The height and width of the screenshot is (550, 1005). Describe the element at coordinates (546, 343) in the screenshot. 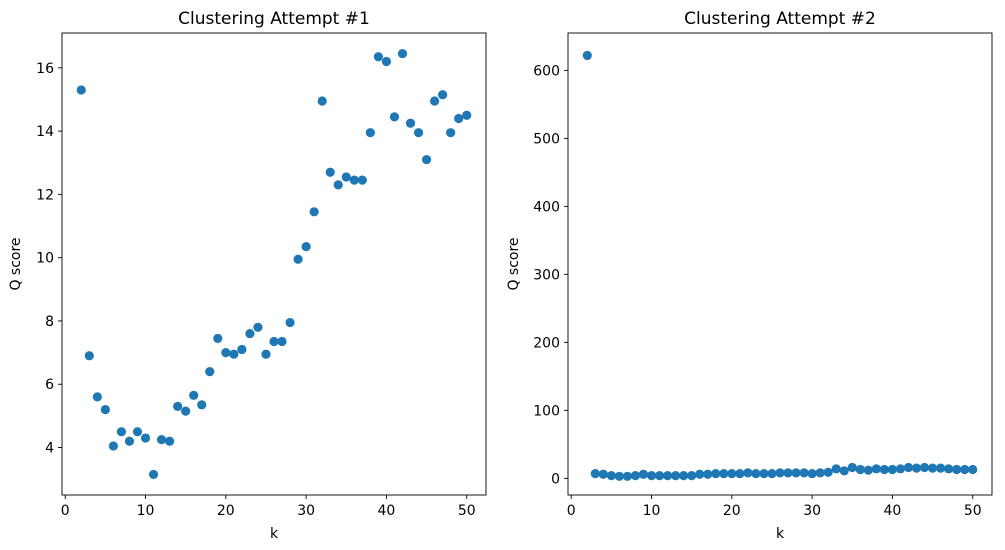

I see `y-tick-label: 200` at that location.